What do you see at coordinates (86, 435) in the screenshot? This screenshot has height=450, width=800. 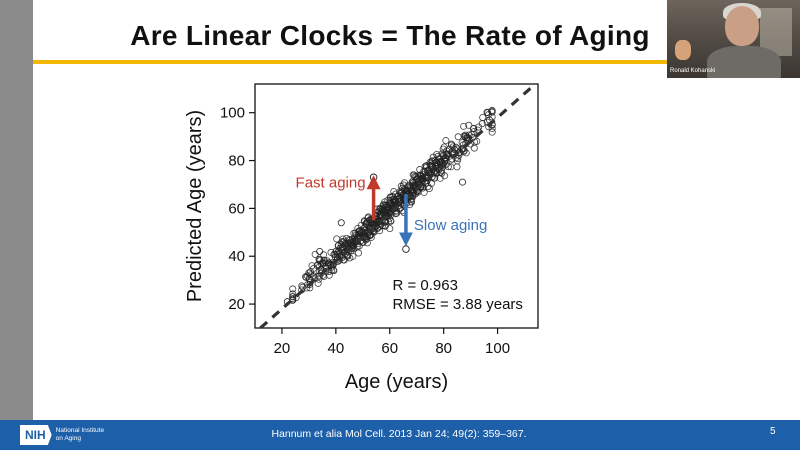 I see `institute-name: National Institute on Aging` at bounding box center [86, 435].